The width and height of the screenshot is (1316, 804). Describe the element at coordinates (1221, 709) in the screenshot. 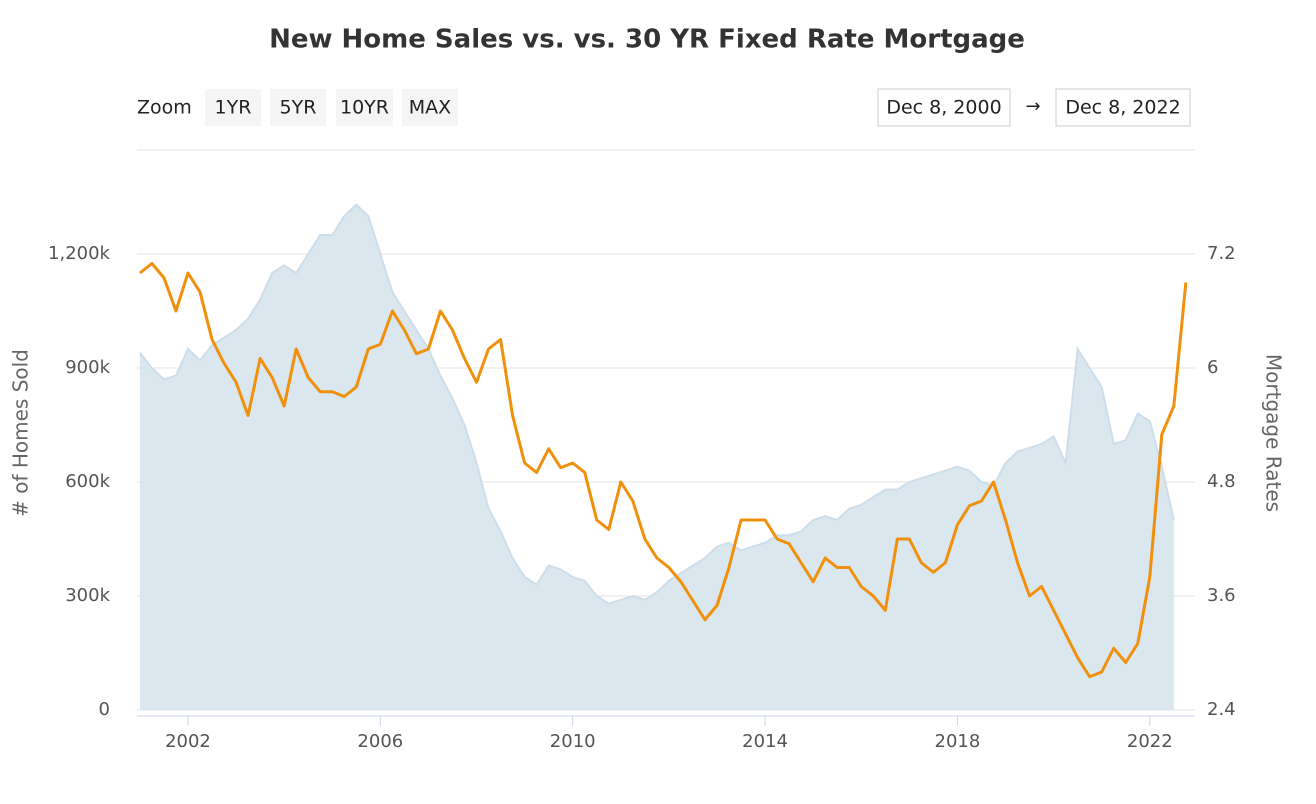

I see `y2-tick-label: 2.4` at that location.